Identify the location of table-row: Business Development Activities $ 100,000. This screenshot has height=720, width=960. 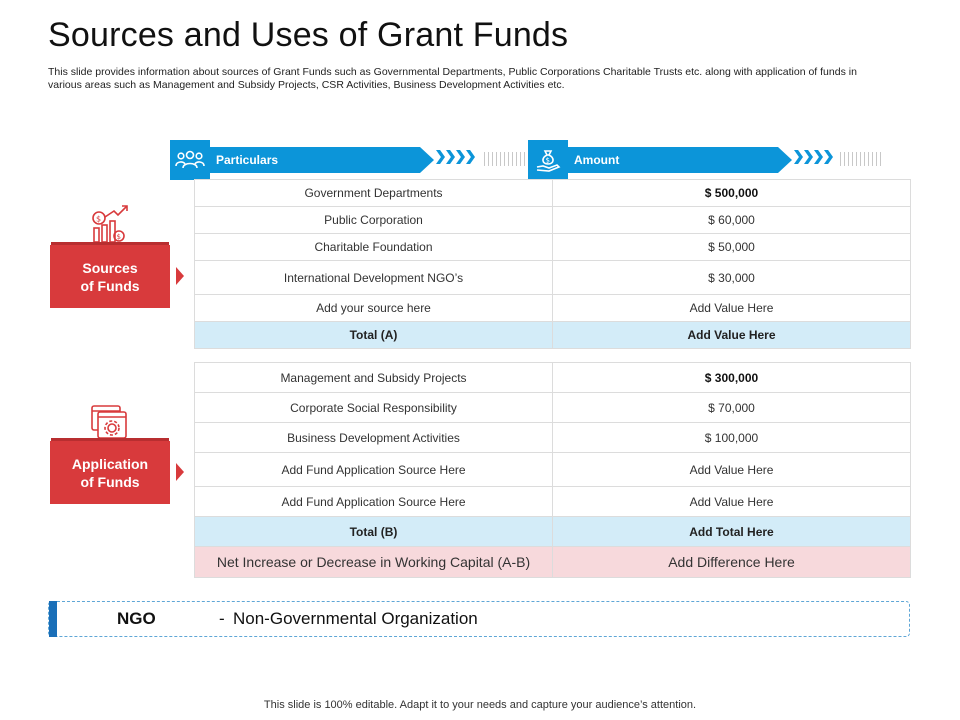
(552, 437).